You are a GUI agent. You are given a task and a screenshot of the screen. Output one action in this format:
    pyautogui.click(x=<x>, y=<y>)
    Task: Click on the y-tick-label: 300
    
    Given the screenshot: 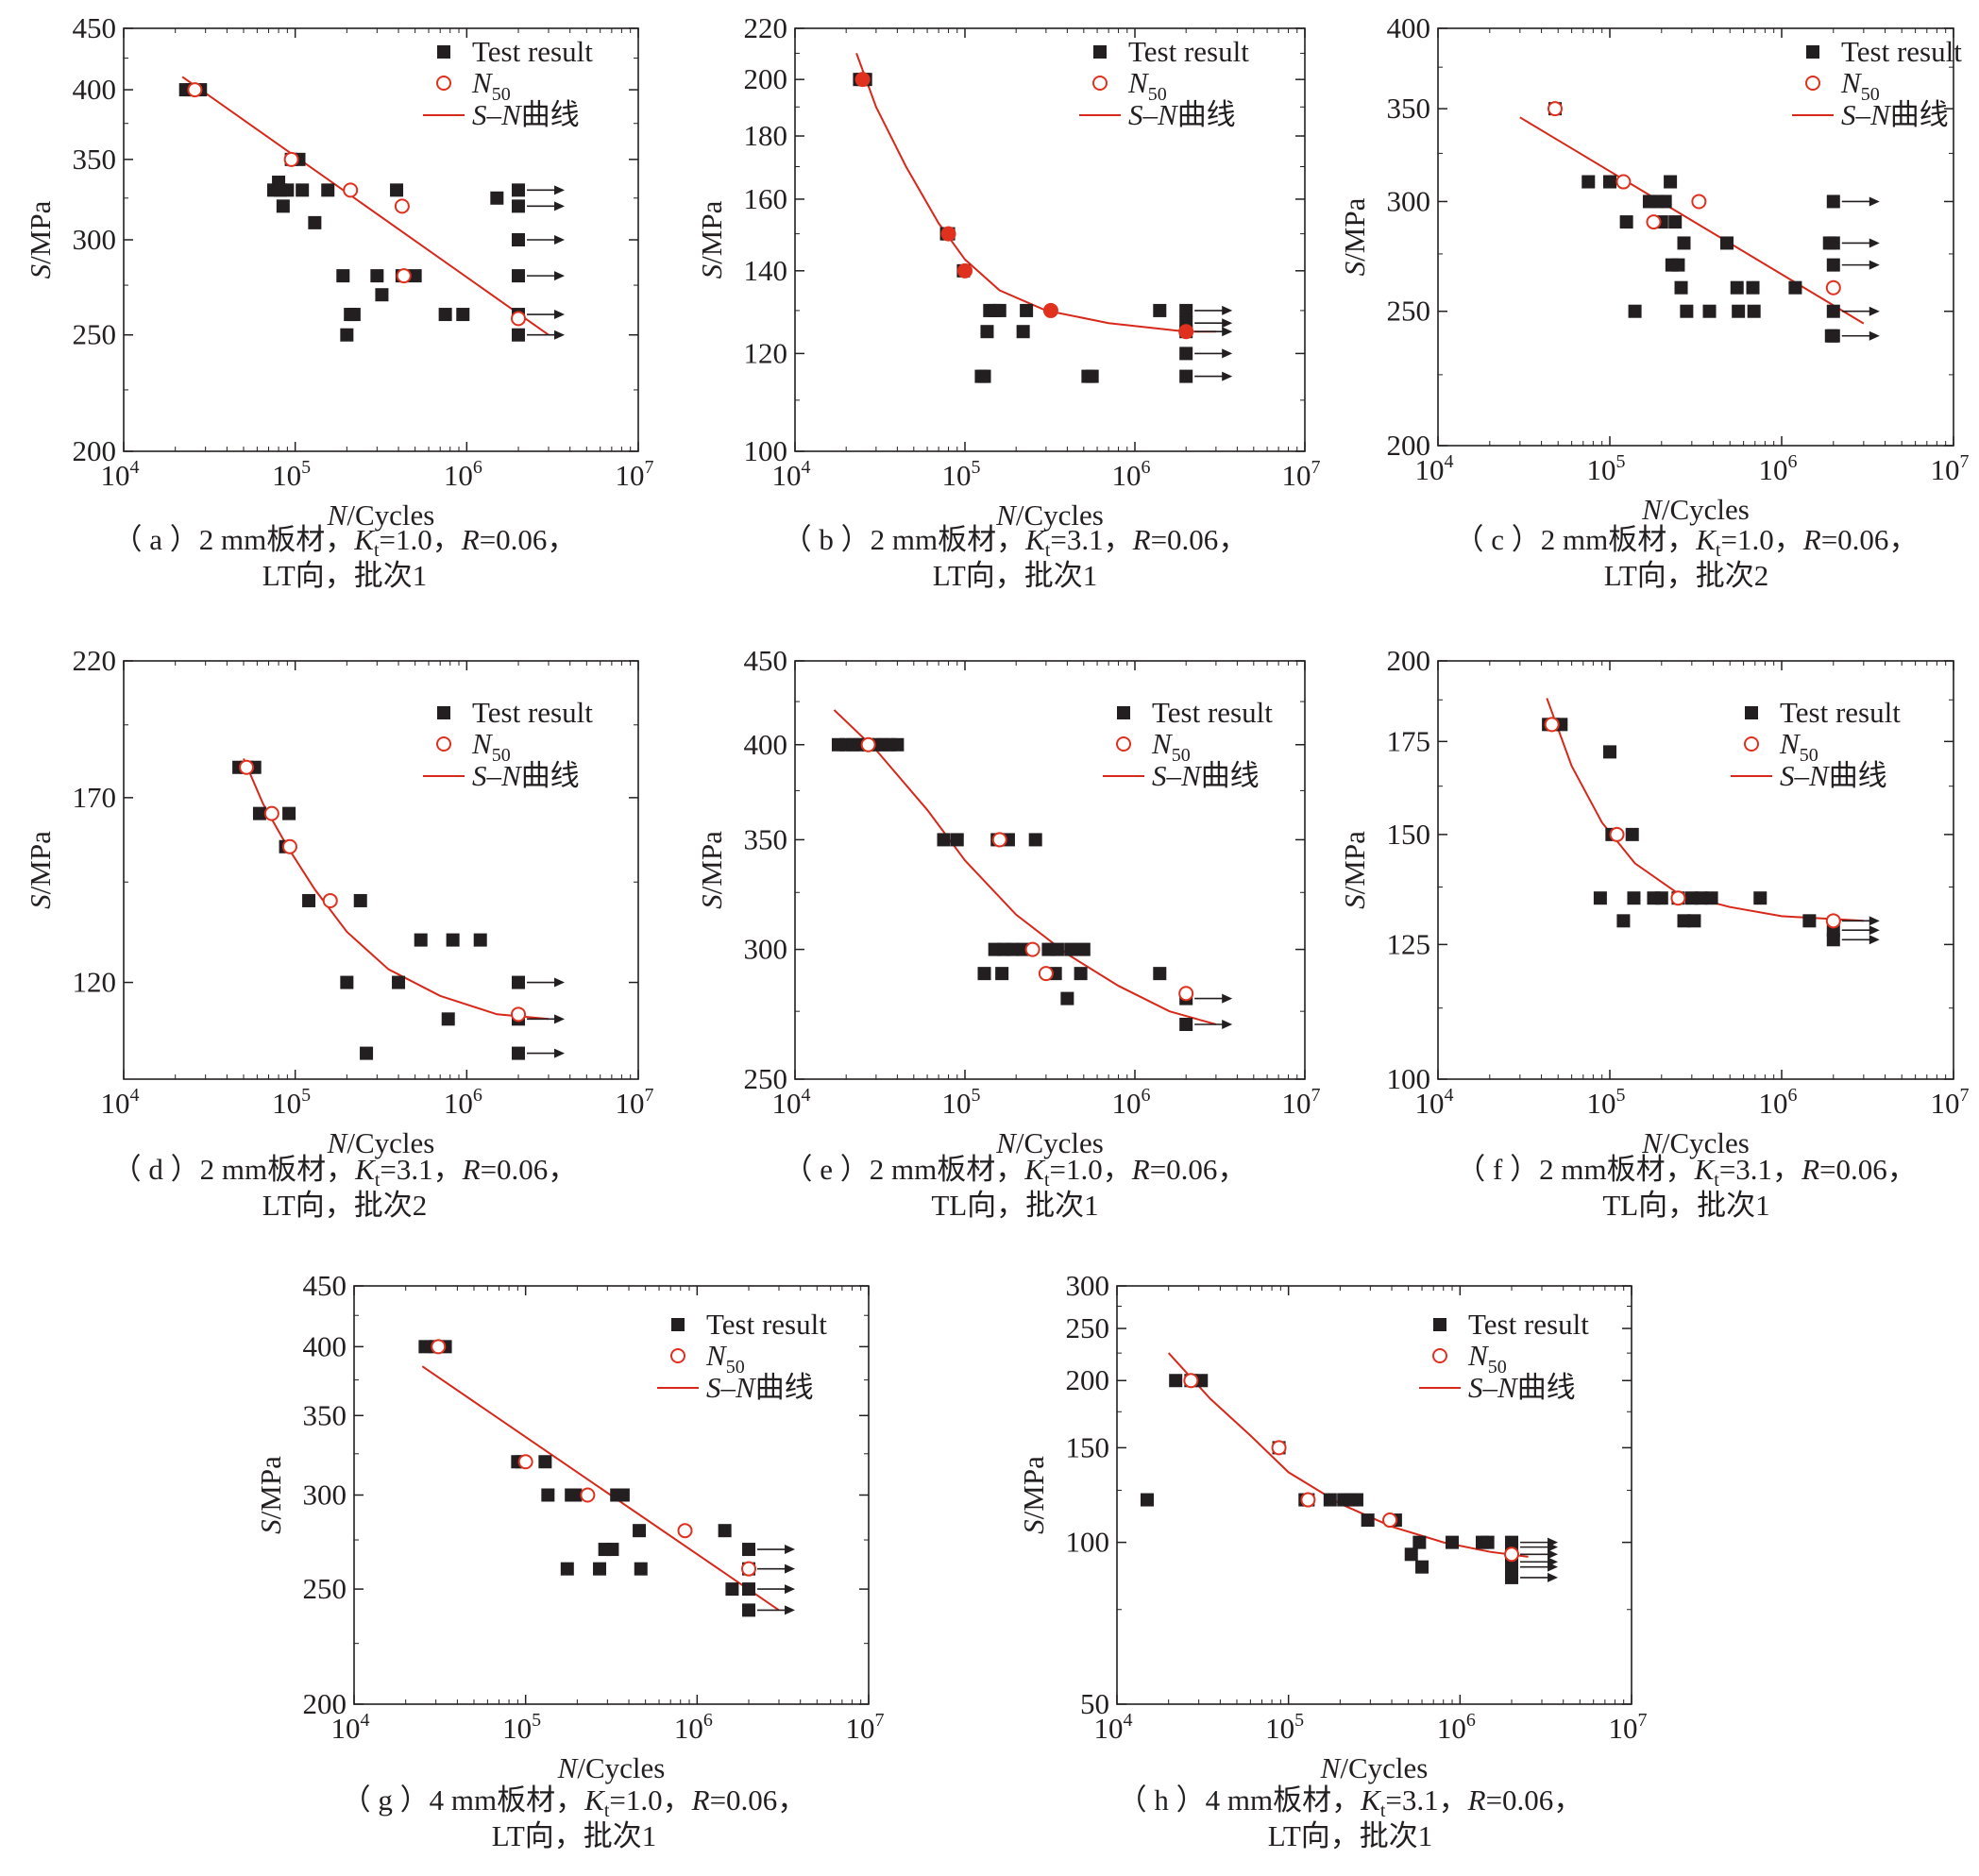 What is the action you would take?
    pyautogui.click(x=766, y=949)
    